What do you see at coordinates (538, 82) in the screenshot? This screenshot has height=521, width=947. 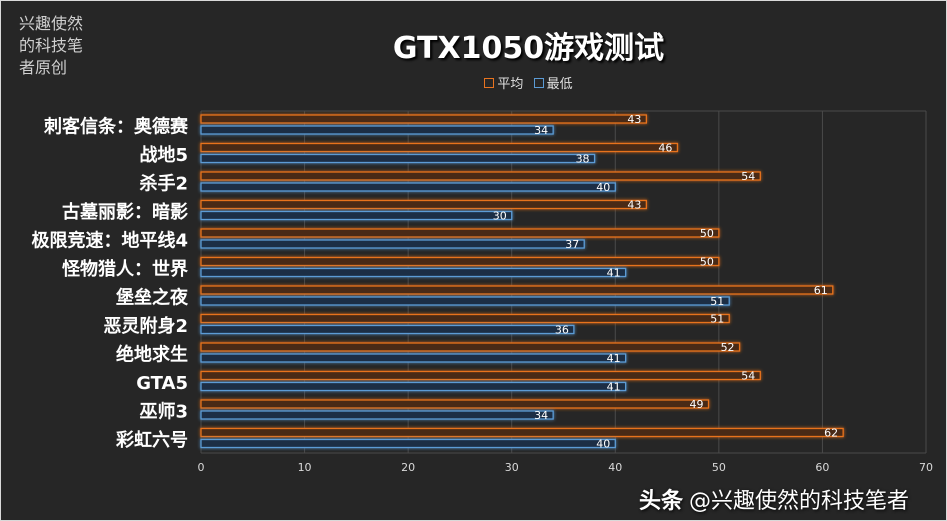 I see `legend-swatch-min` at bounding box center [538, 82].